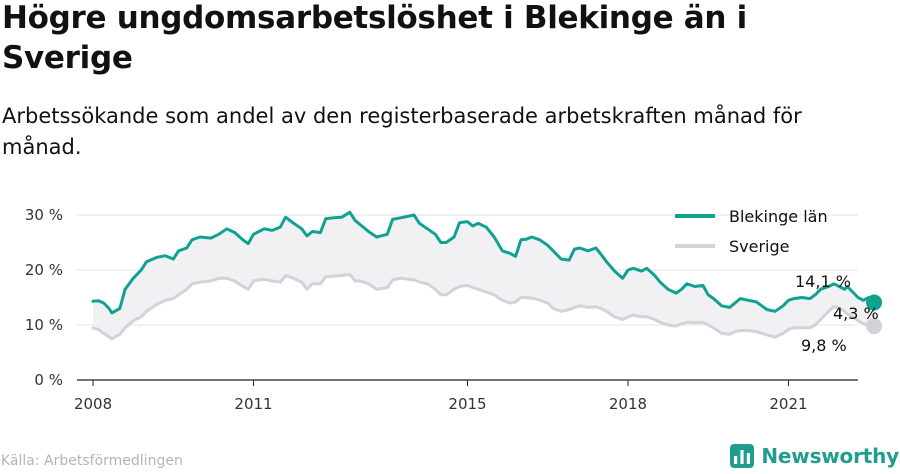 The width and height of the screenshot is (900, 474). Describe the element at coordinates (830, 456) in the screenshot. I see `brand-name: Newsworthy` at that location.